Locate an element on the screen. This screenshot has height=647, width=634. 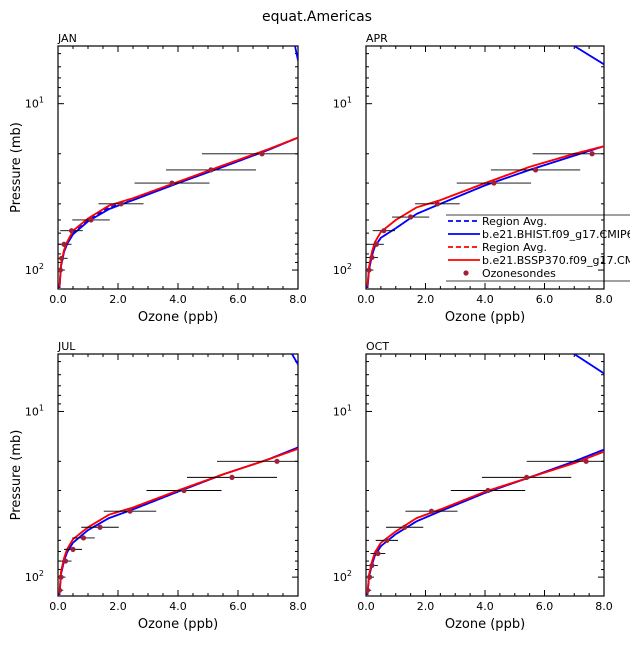
panel-month-label: JUL is located at coordinates (66, 346).